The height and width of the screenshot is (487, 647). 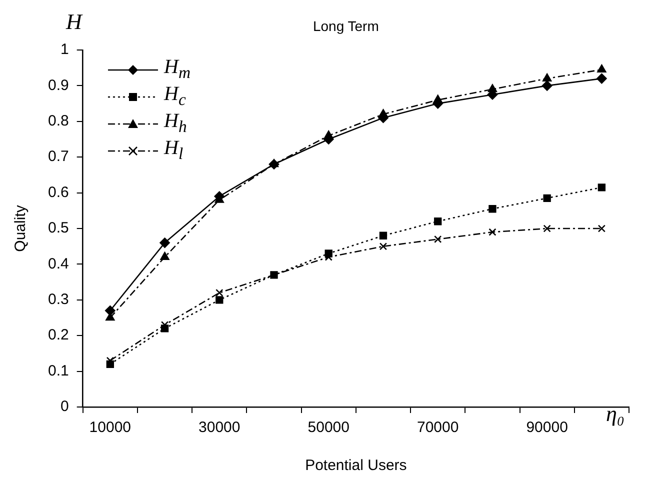 I want to click on x-tick-label: 10000, so click(x=110, y=427).